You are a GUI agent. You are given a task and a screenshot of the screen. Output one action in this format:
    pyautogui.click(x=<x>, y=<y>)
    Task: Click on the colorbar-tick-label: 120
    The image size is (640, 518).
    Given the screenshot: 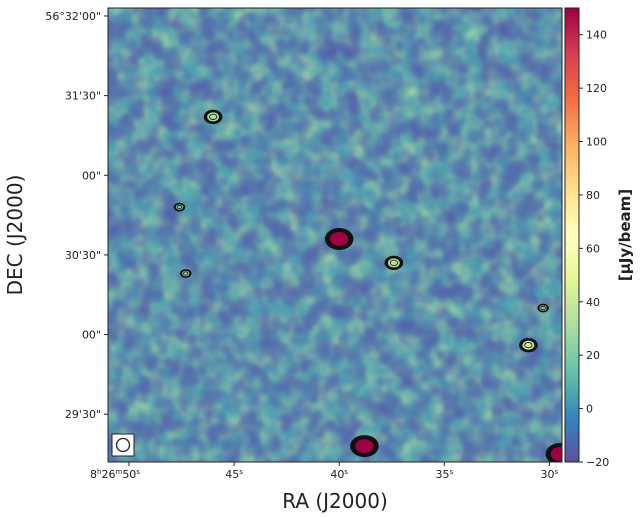 What is the action you would take?
    pyautogui.click(x=596, y=88)
    